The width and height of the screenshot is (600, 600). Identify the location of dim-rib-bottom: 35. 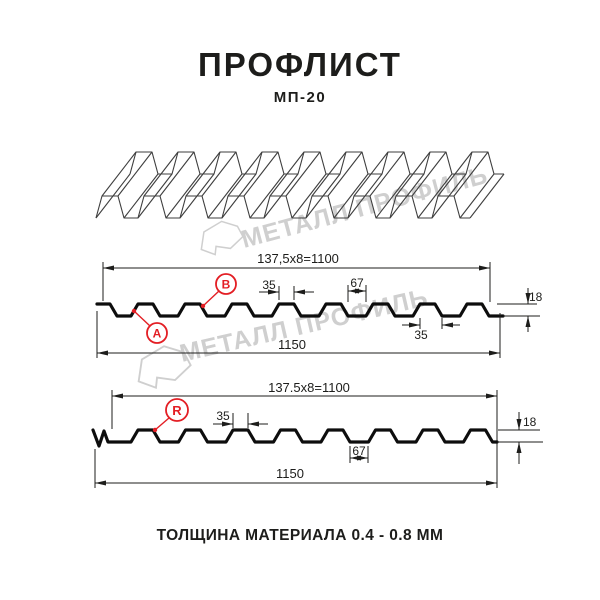
(431, 330).